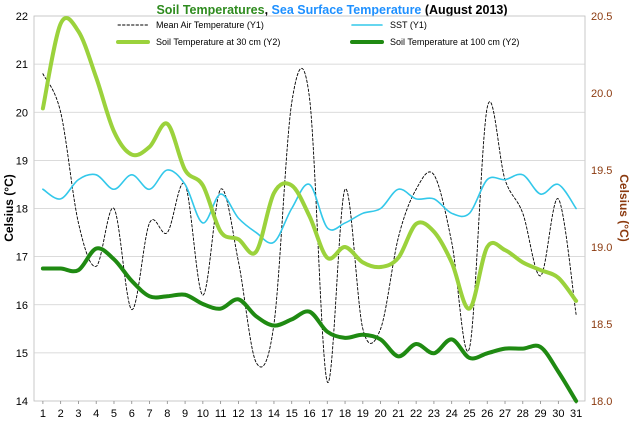  Describe the element at coordinates (9, 207) in the screenshot. I see `y-axis-title: Celsius (°C)` at that location.